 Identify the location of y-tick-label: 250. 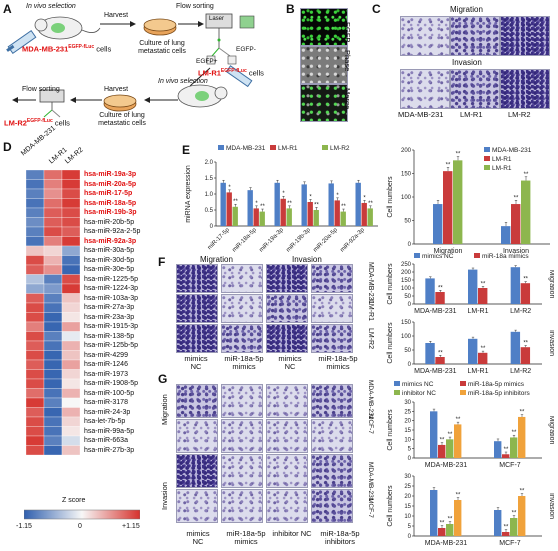
(406, 265).